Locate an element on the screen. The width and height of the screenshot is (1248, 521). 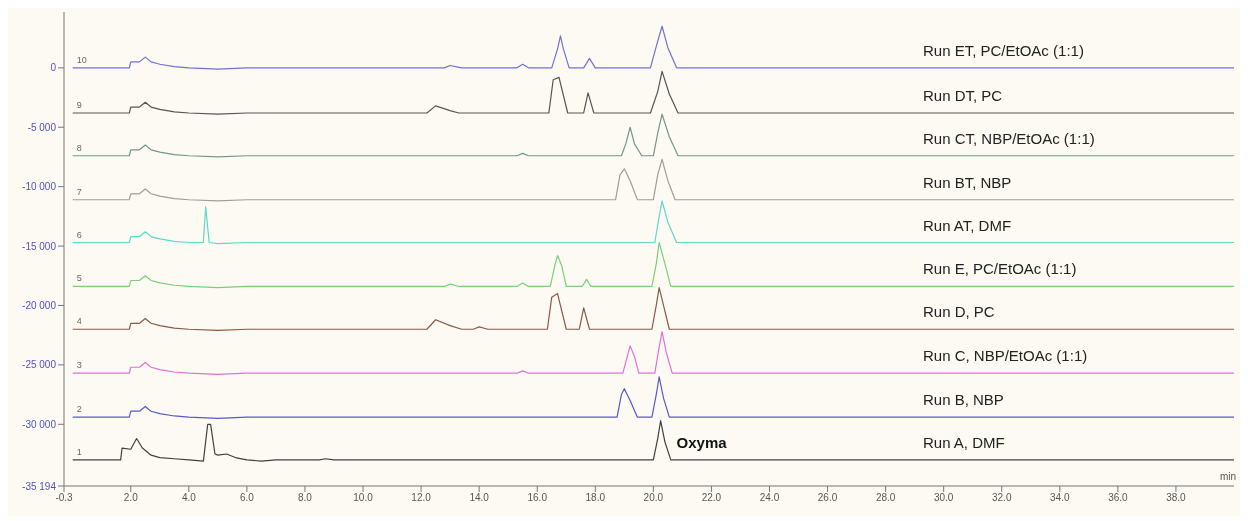
series-label: Run ET, PC/EtOAc (1:1) is located at coordinates (1003, 50).